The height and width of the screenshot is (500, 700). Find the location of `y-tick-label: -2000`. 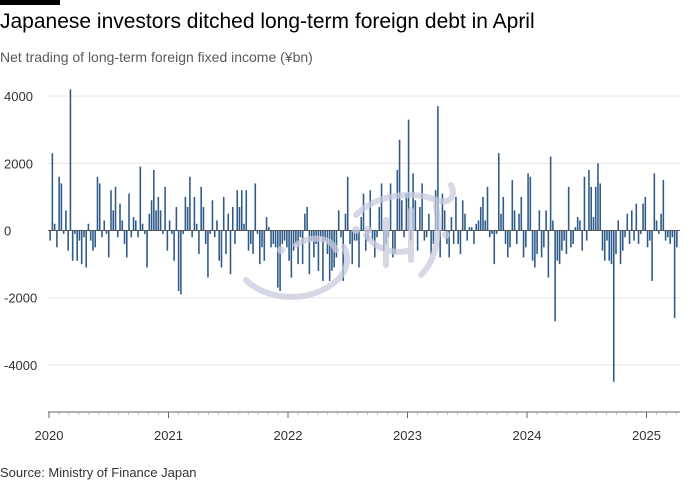

y-tick-label: -2000 is located at coordinates (20, 298).